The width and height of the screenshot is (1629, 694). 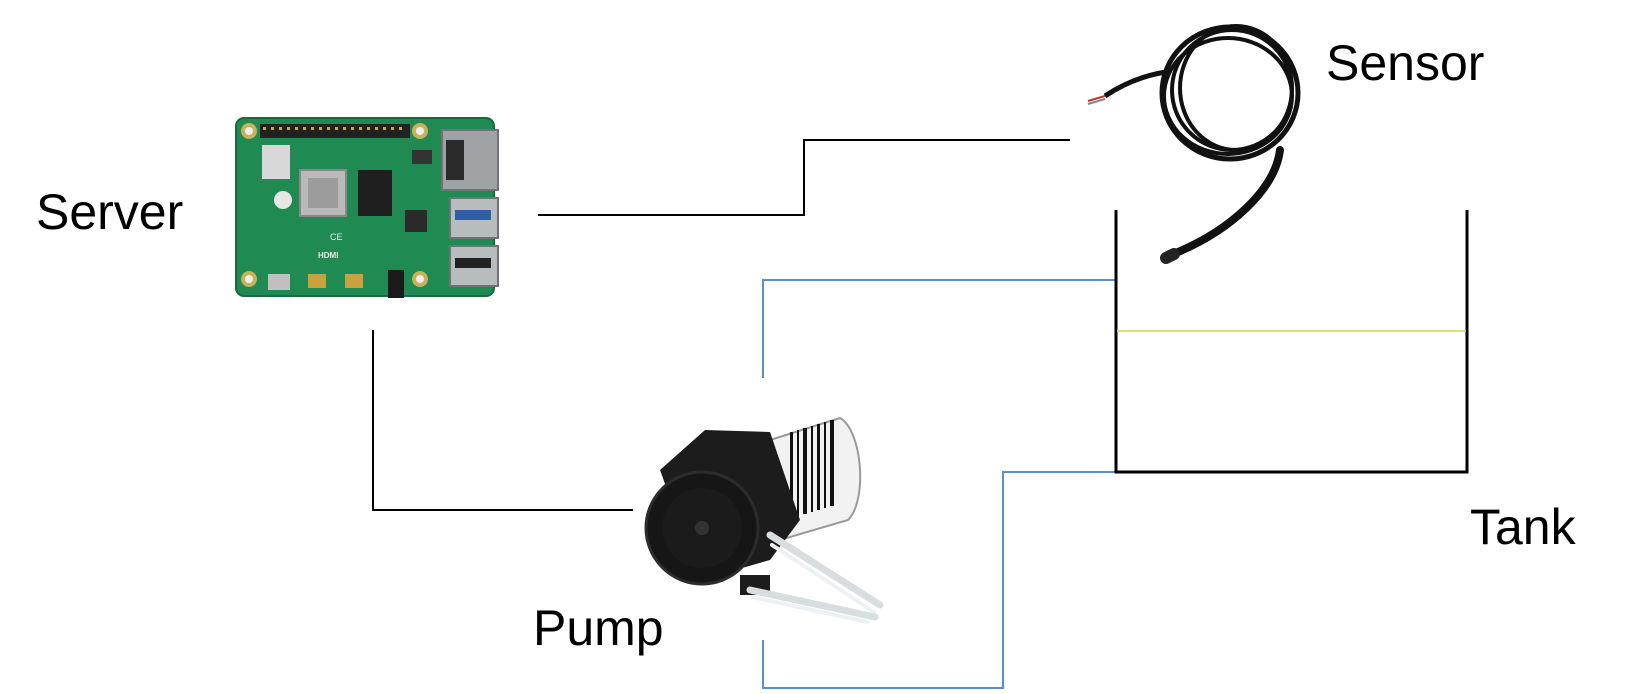 I want to click on server-pump-wire, so click(x=502, y=420).